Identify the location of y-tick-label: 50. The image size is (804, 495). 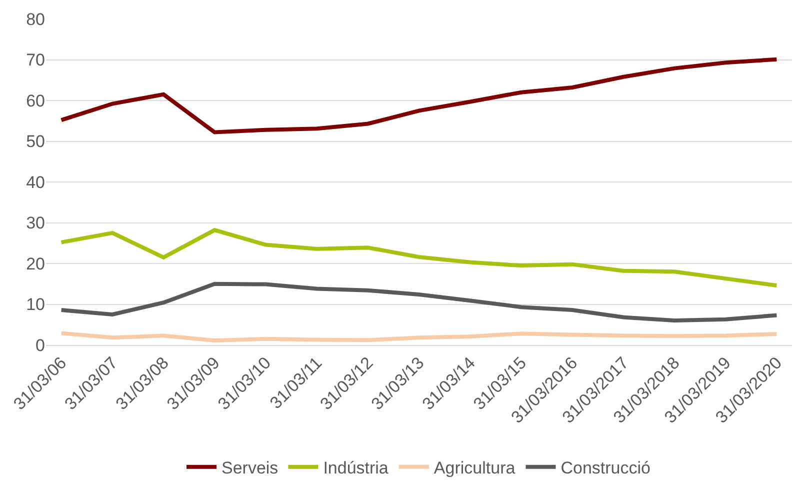
(35, 142).